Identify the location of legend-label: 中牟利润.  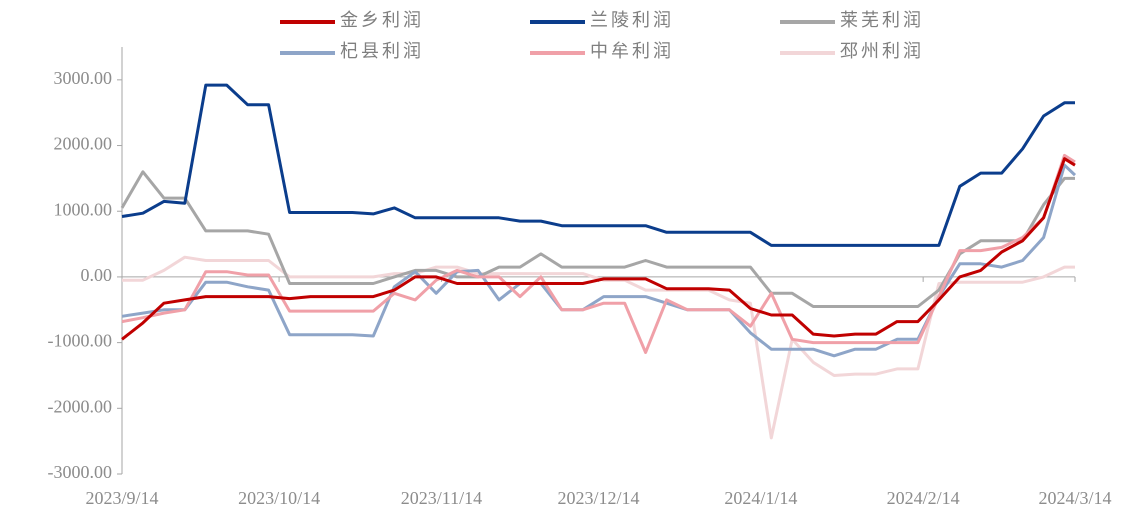
(632, 51).